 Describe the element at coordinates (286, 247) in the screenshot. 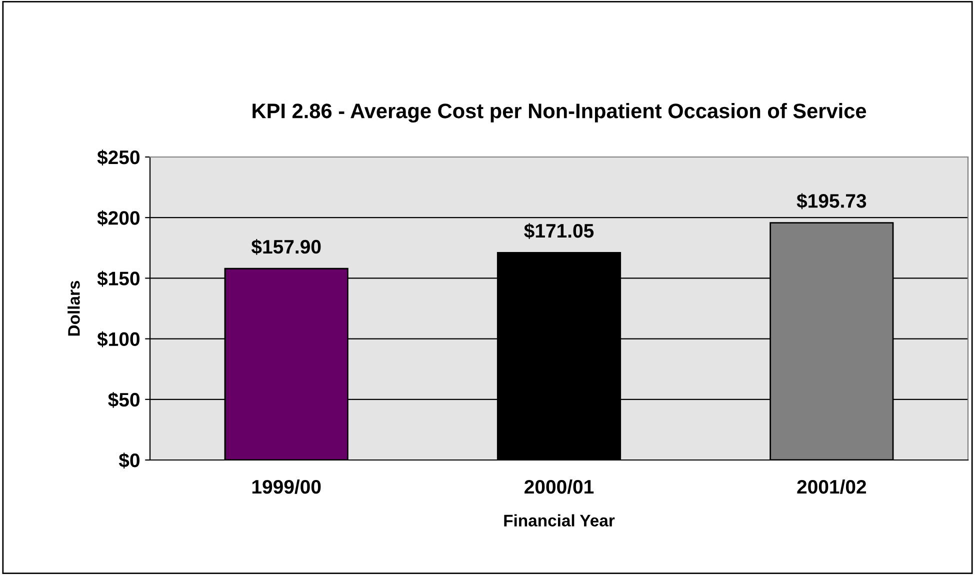

I see `data-label: $157.90` at that location.